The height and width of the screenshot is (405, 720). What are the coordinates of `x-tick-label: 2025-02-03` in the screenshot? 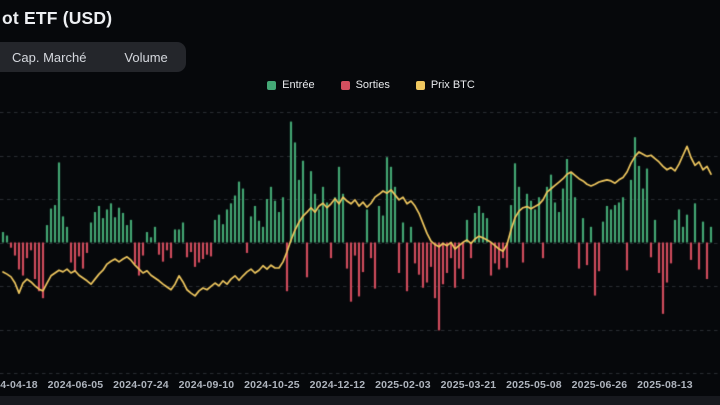 It's located at (403, 385).